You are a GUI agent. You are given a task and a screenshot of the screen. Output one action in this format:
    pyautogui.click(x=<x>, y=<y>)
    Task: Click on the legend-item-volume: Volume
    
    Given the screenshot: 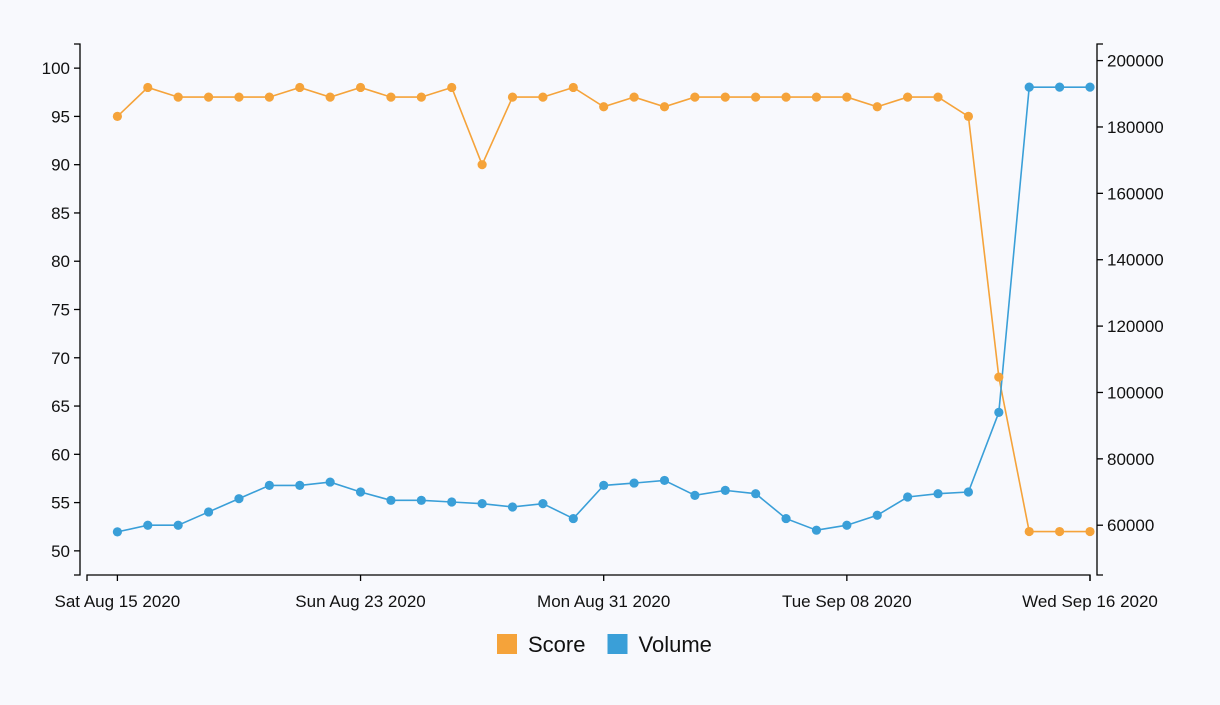 What is the action you would take?
    pyautogui.click(x=659, y=644)
    